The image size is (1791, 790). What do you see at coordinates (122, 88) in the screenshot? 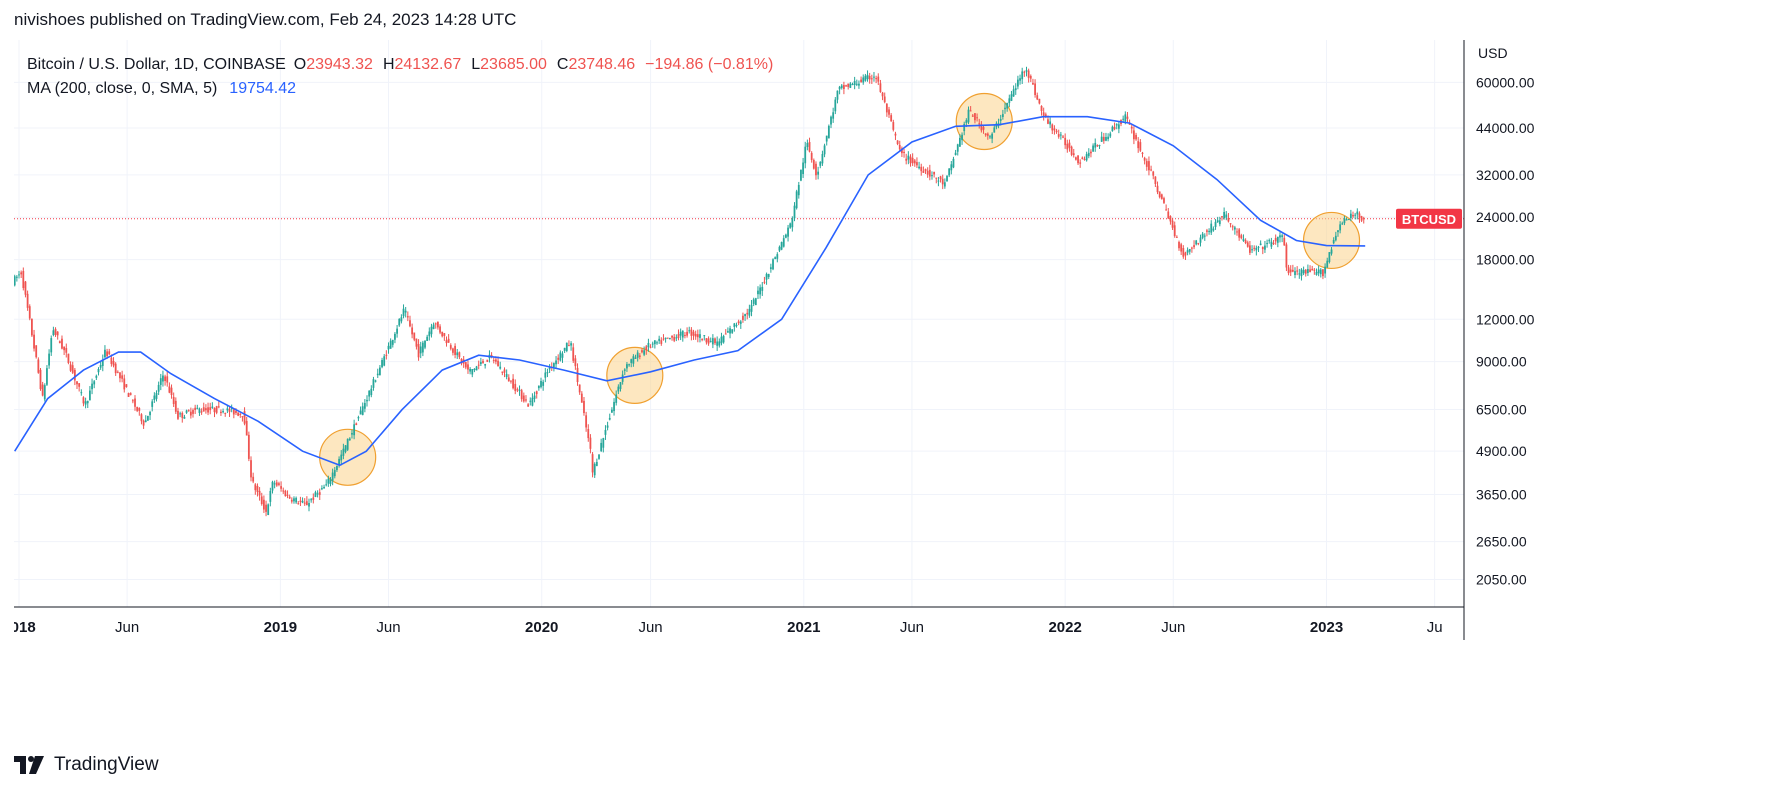
I see `ma-indicator-label: MA (200, close, 0, SMA, 5)` at bounding box center [122, 88].